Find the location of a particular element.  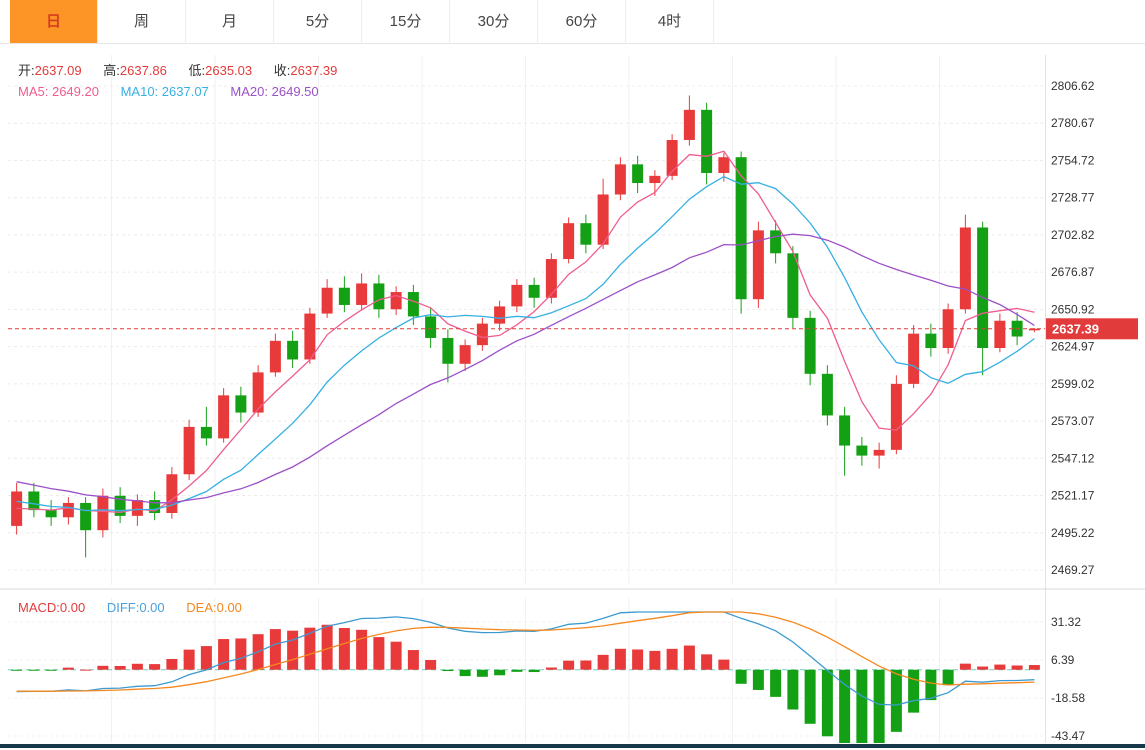

timeframe-tab-3: 月 is located at coordinates (230, 21).